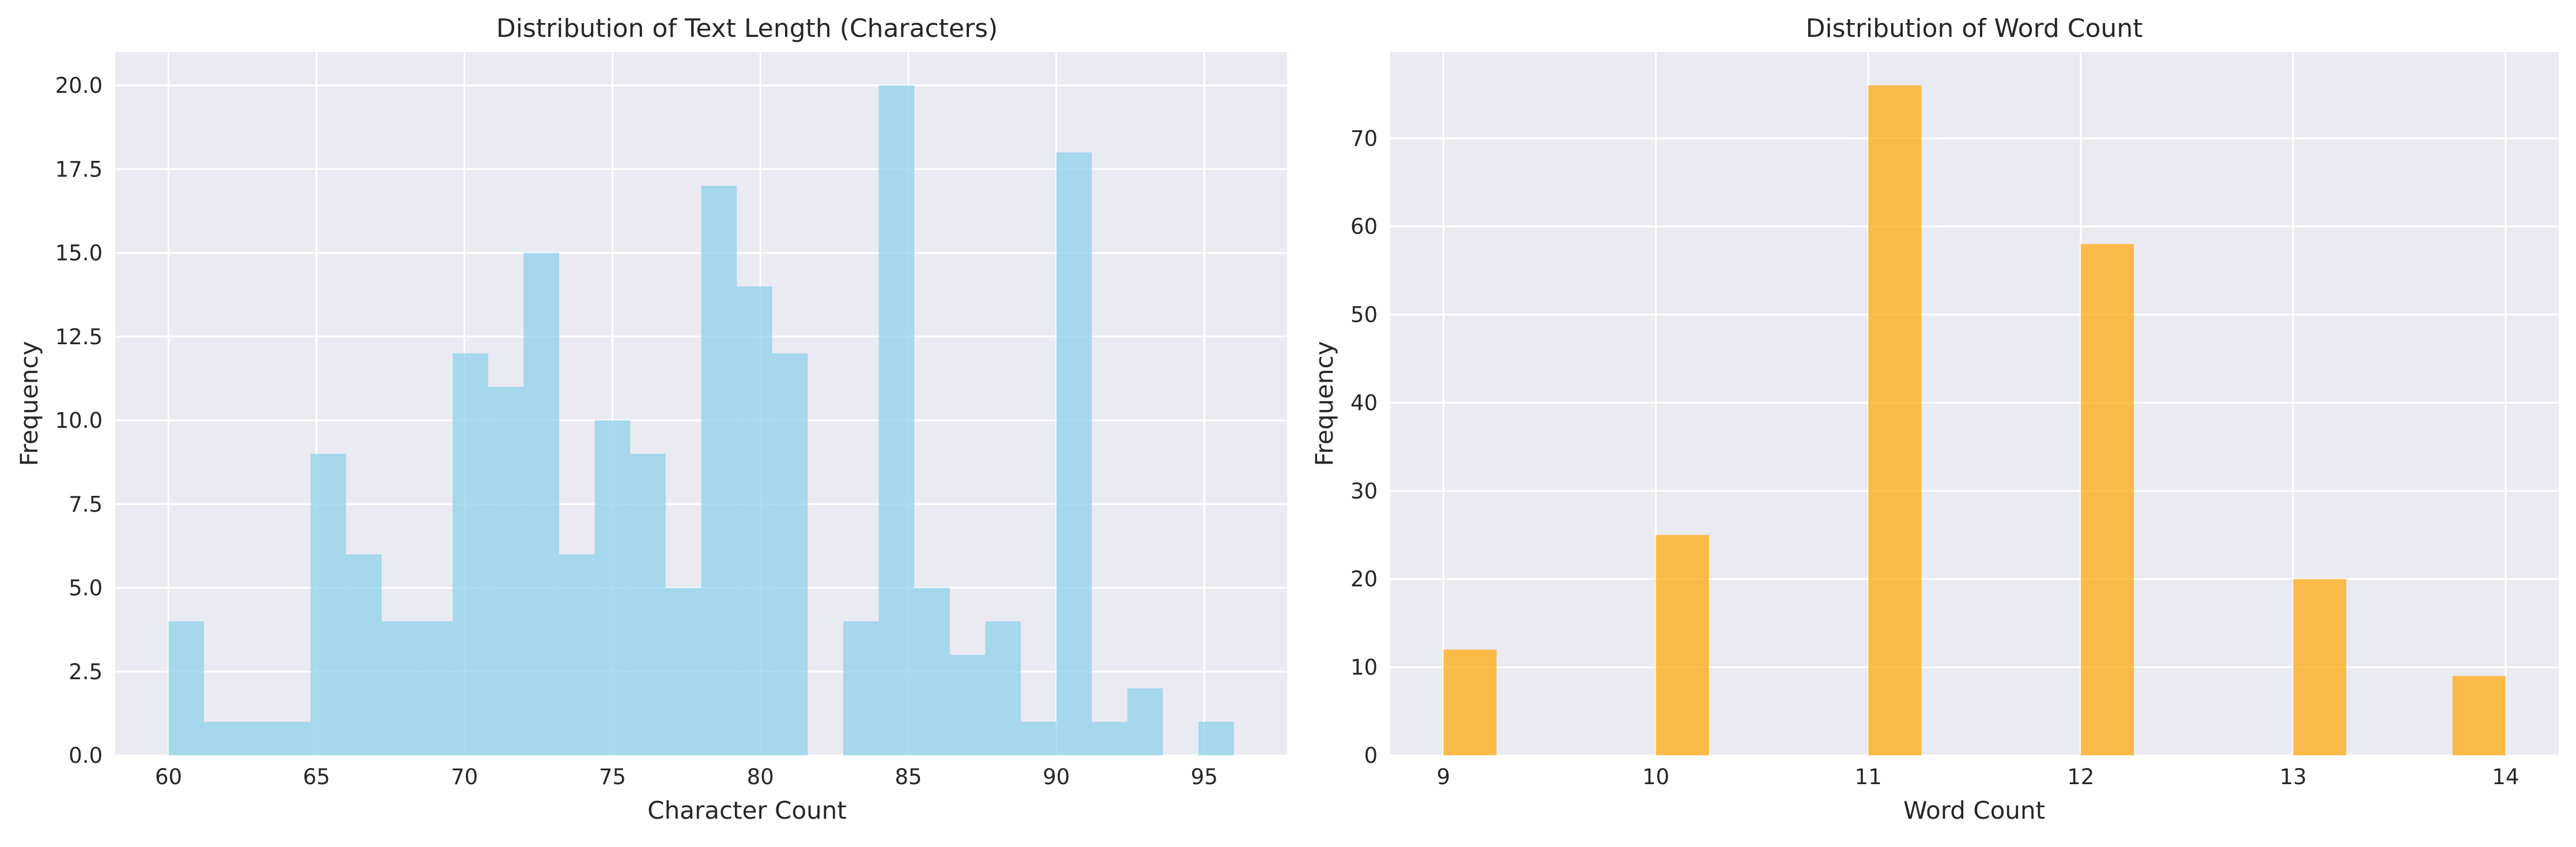 The image size is (2576, 847). I want to click on y-tick-label: 20.0, so click(79, 85).